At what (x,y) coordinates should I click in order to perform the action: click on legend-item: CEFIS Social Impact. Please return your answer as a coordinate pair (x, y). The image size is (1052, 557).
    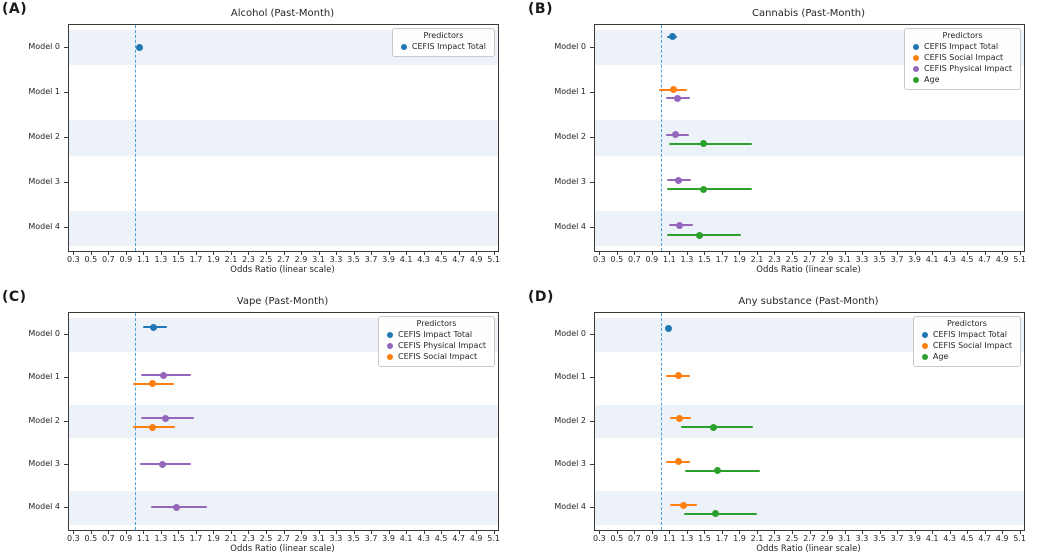
    Looking at the image, I should click on (436, 356).